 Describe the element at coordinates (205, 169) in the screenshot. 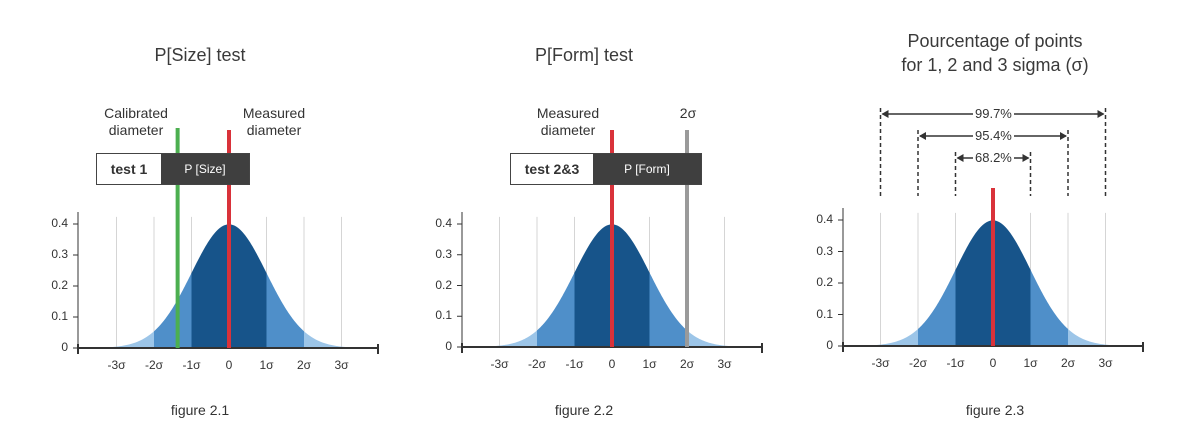

I see `tolerance-label: P [Size]` at that location.